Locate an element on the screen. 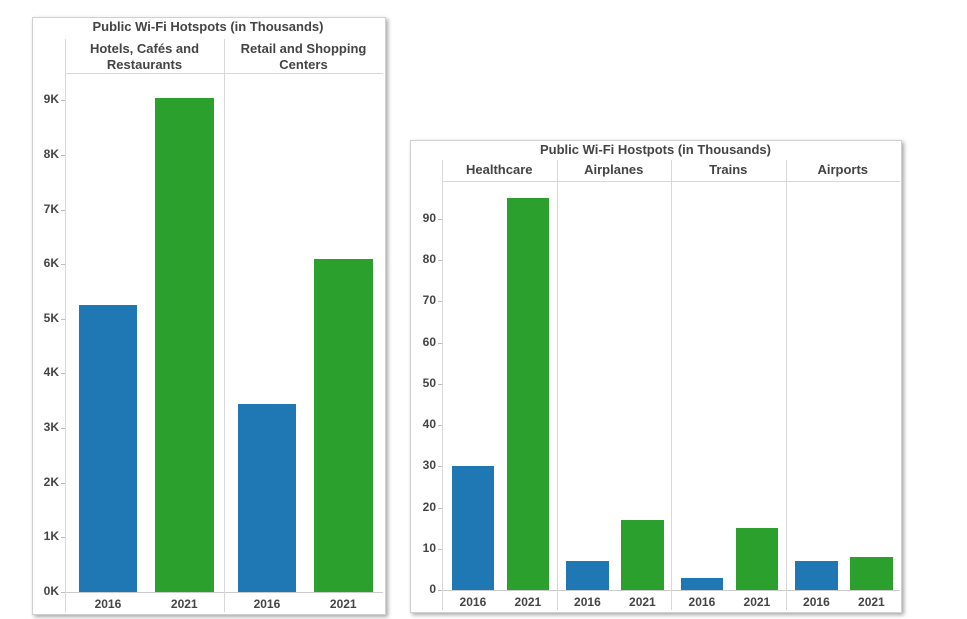  y-tick-label: 0 is located at coordinates (432, 589).